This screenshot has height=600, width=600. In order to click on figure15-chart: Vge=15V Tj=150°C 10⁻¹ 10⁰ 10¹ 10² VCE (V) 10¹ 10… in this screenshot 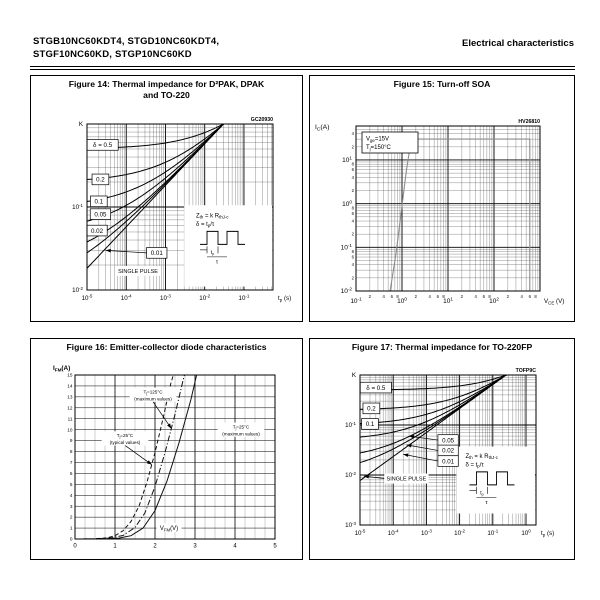, I will do `click(439, 212)`.